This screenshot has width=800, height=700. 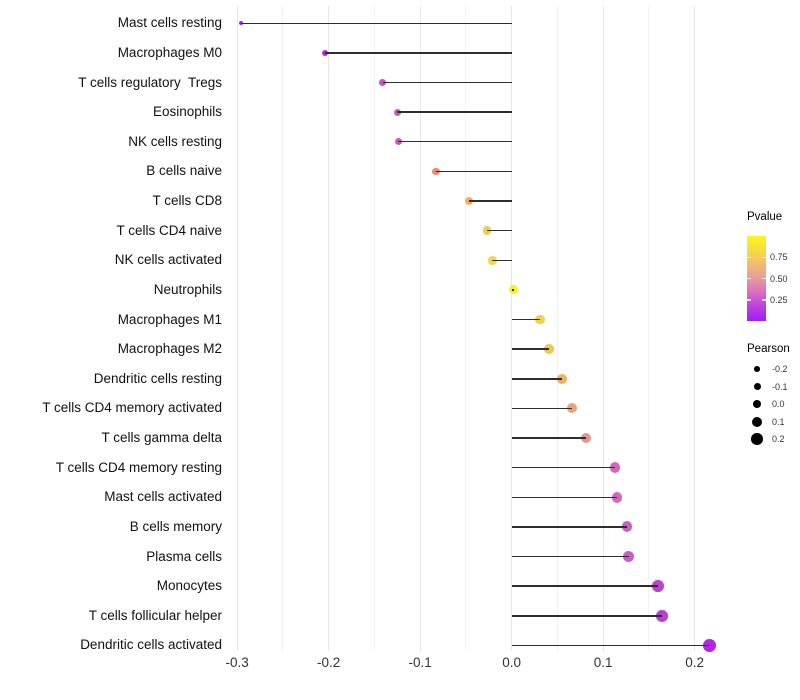 What do you see at coordinates (150, 82) in the screenshot?
I see `category-label: T cells regulatory Tregs` at bounding box center [150, 82].